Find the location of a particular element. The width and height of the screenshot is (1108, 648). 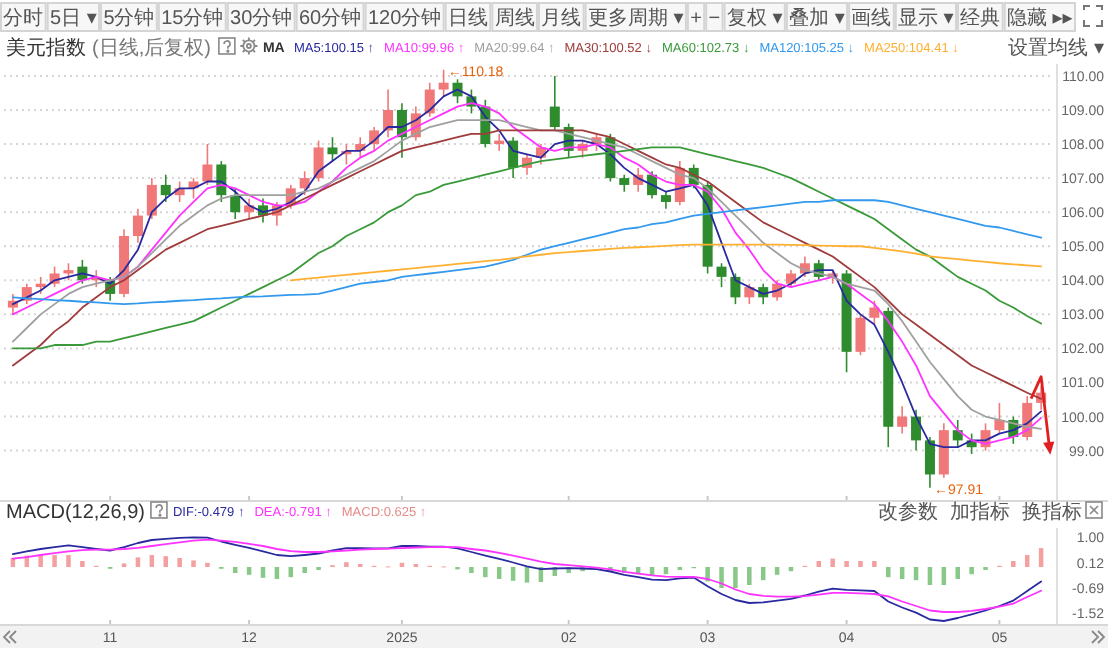

text: 加指标 is located at coordinates (980, 512).